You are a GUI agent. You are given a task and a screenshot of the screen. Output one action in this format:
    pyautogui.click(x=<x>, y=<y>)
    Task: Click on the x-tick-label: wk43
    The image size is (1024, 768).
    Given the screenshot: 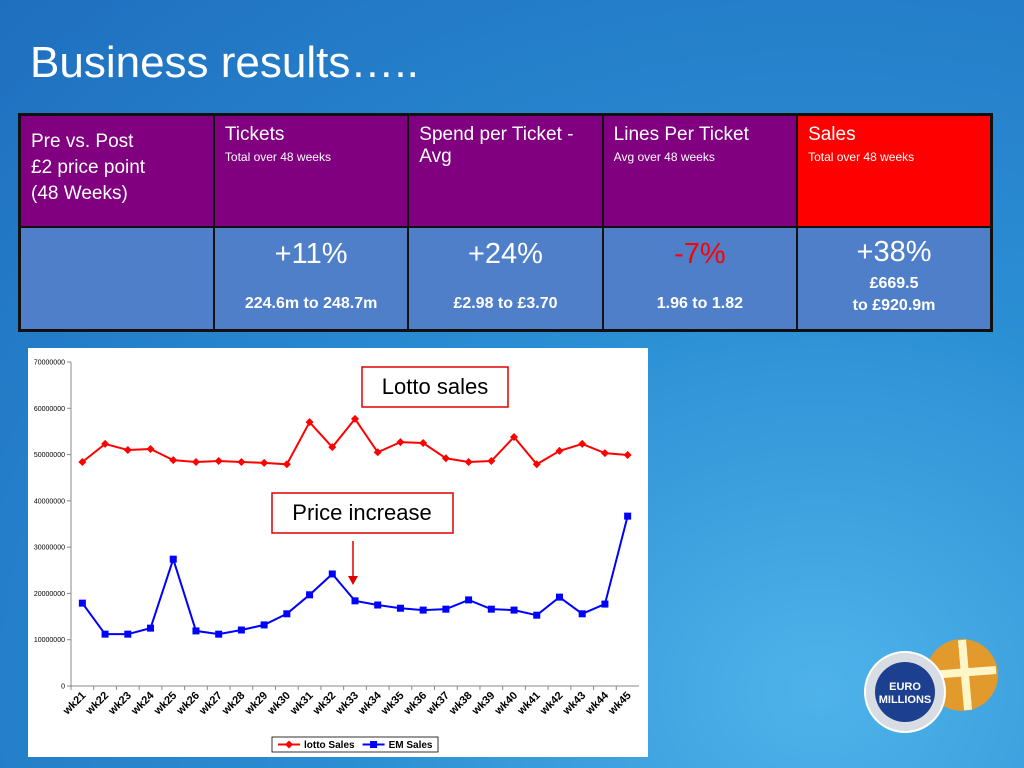 What is the action you would take?
    pyautogui.click(x=574, y=704)
    